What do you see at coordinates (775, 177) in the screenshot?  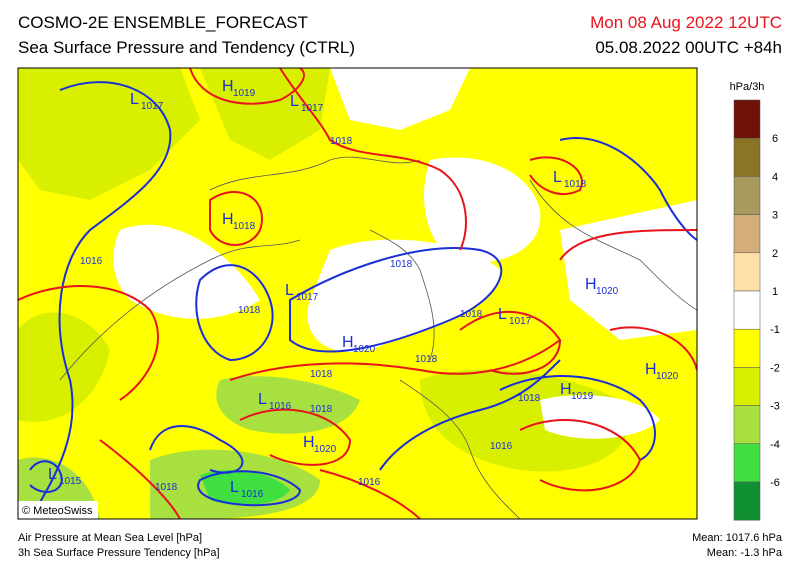 I see `legend-label: 4` at bounding box center [775, 177].